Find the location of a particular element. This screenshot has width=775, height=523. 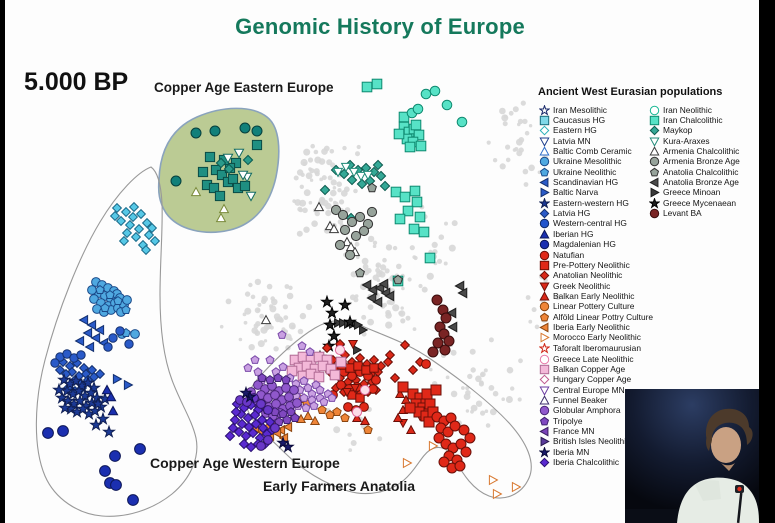

series-narva-righttri is located at coordinates (123, 382).